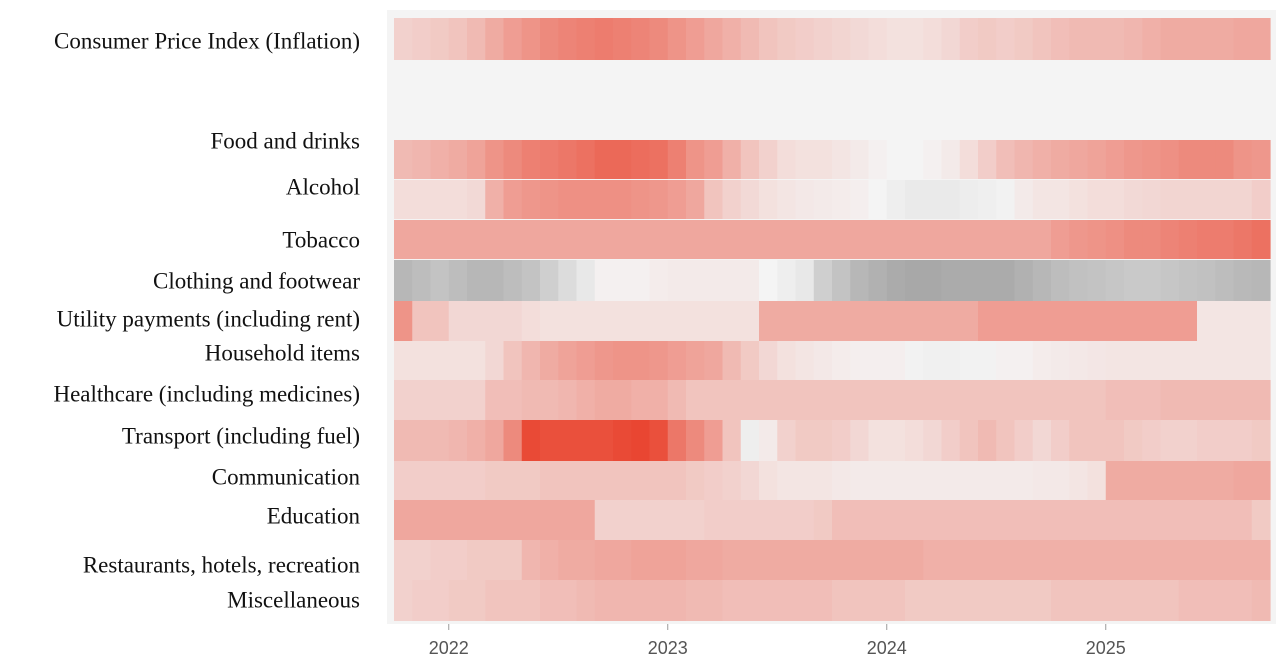 The width and height of the screenshot is (1283, 668). Describe the element at coordinates (449, 648) in the screenshot. I see `x-tick-label: 2022` at that location.